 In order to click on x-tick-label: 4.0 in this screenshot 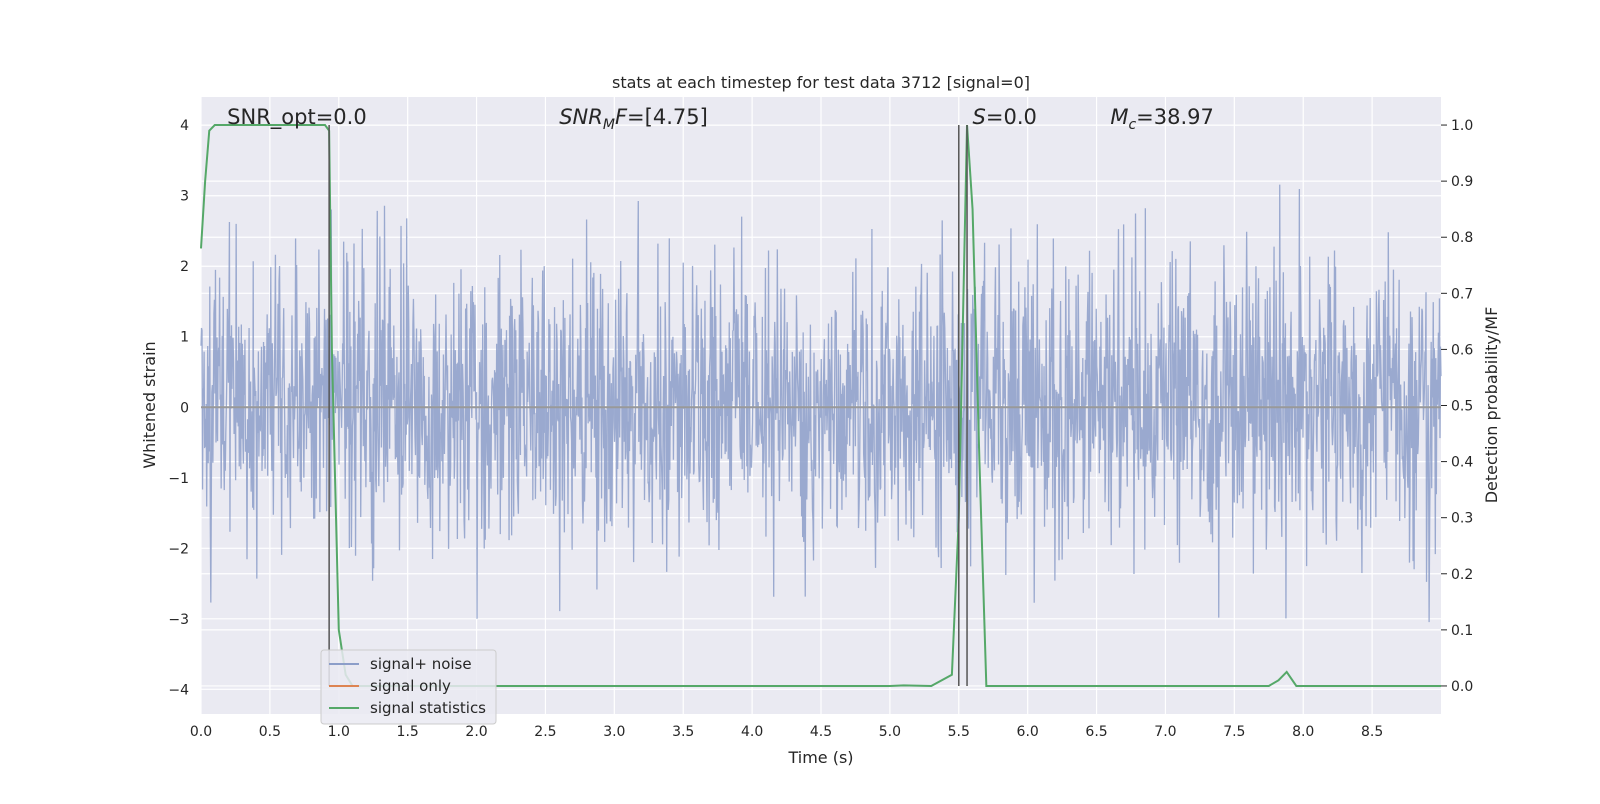, I will do `click(752, 732)`.